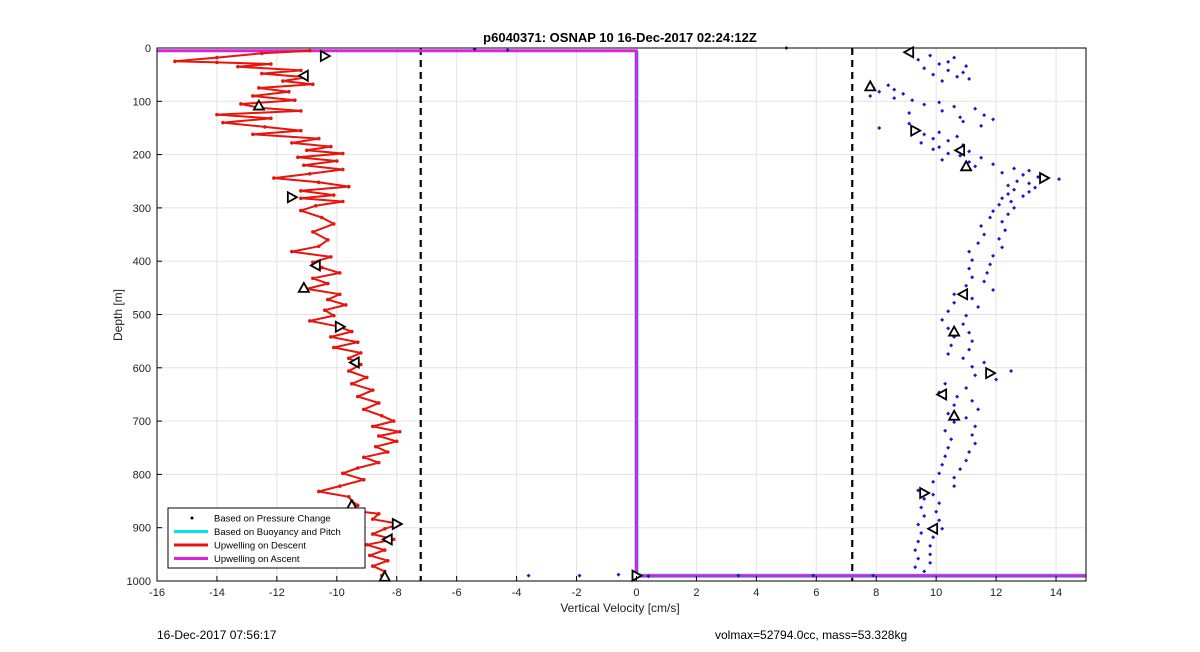 The height and width of the screenshot is (652, 1200). I want to click on legend-label: Based on Pressure Change, so click(272, 519).